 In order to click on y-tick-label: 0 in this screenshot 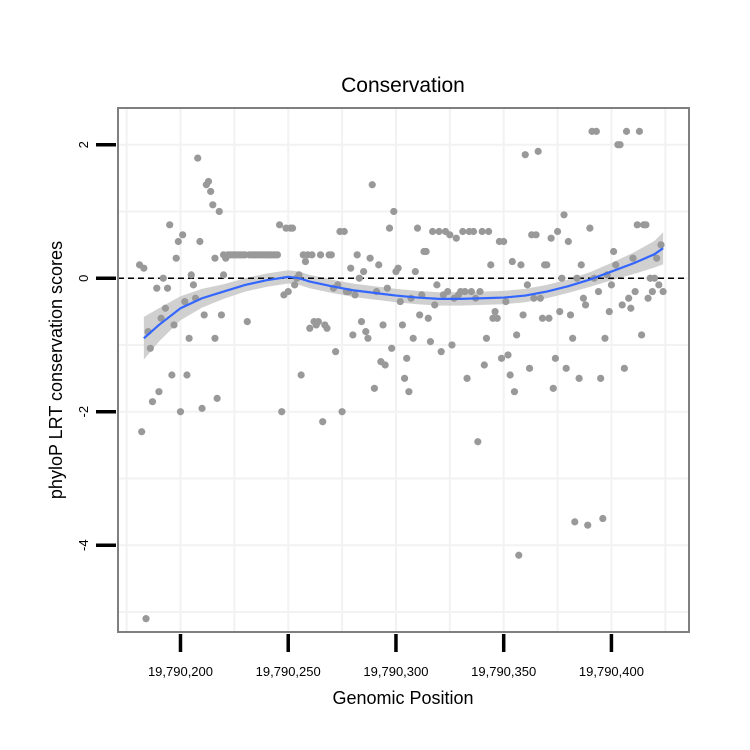, I will do `click(83, 278)`.